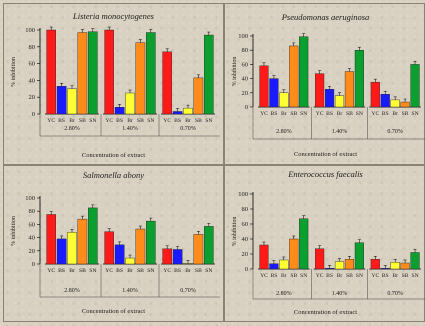 The image size is (425, 326). Describe the element at coordinates (72, 129) in the screenshot. I see `group-label-listeria: 2.80%` at that location.